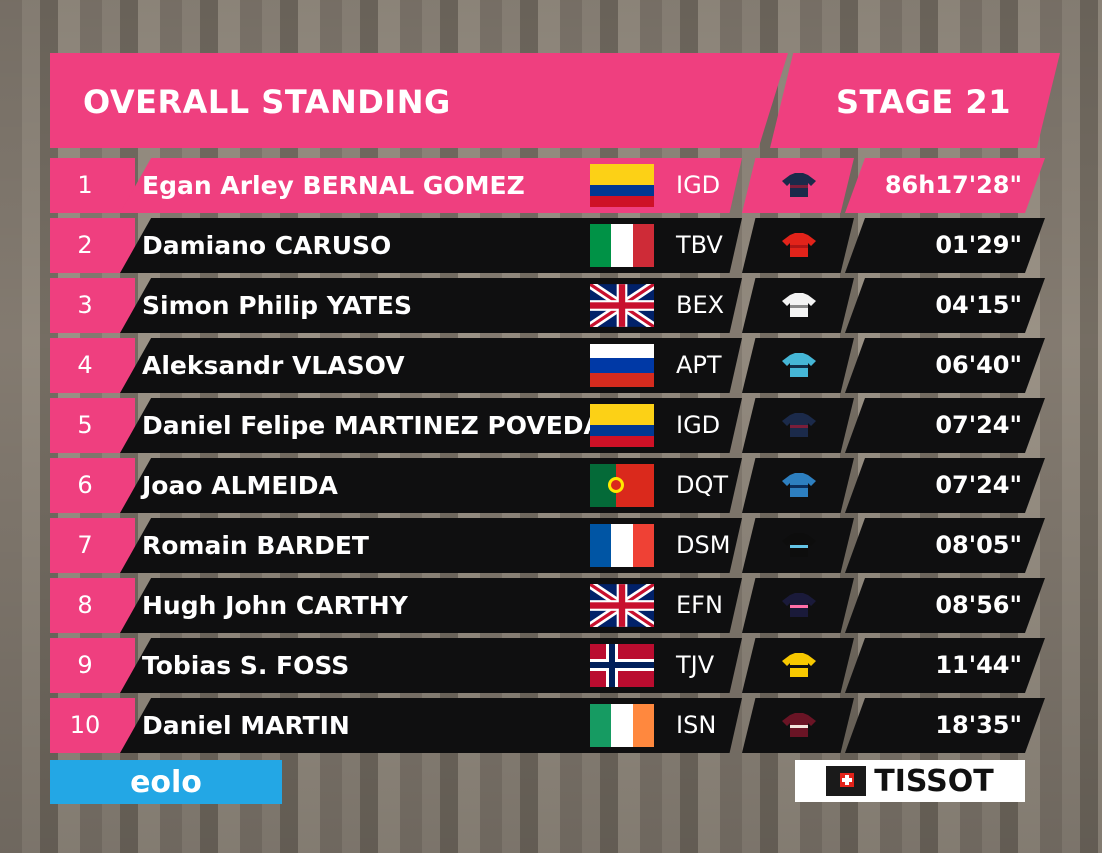 The image size is (1102, 853). What do you see at coordinates (85, 605) in the screenshot?
I see `rank-number: 8` at bounding box center [85, 605].